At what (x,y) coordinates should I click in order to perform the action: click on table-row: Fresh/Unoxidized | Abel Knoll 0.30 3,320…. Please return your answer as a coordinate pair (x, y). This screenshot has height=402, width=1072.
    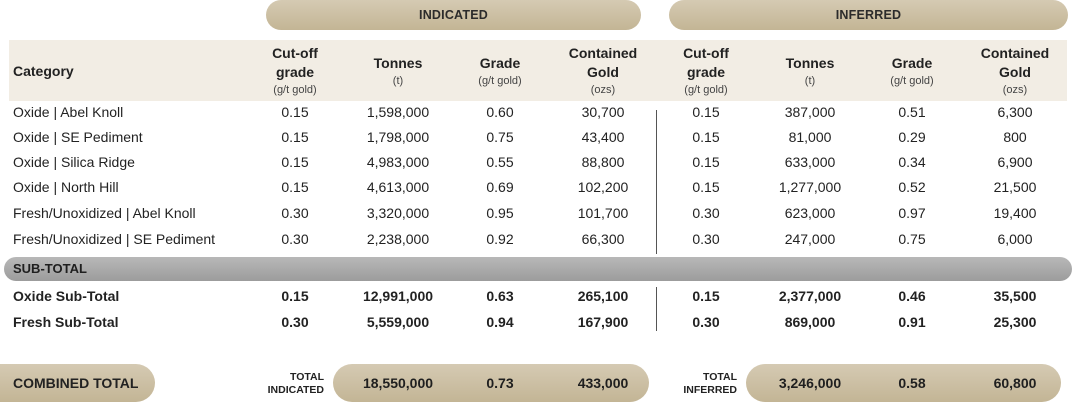
    Looking at the image, I should click on (536, 213).